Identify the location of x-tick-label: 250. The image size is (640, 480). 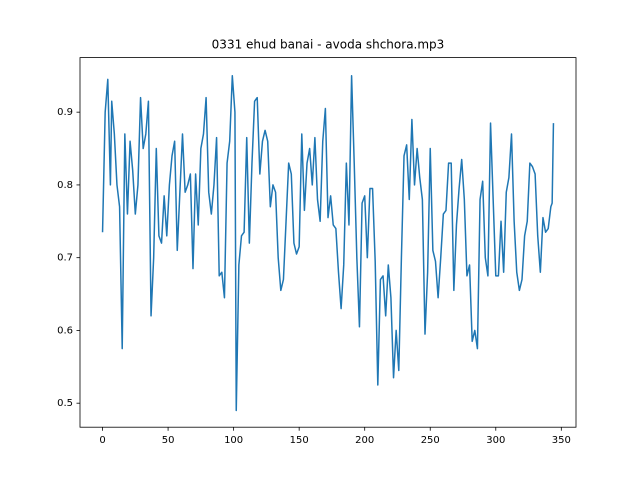
(430, 440).